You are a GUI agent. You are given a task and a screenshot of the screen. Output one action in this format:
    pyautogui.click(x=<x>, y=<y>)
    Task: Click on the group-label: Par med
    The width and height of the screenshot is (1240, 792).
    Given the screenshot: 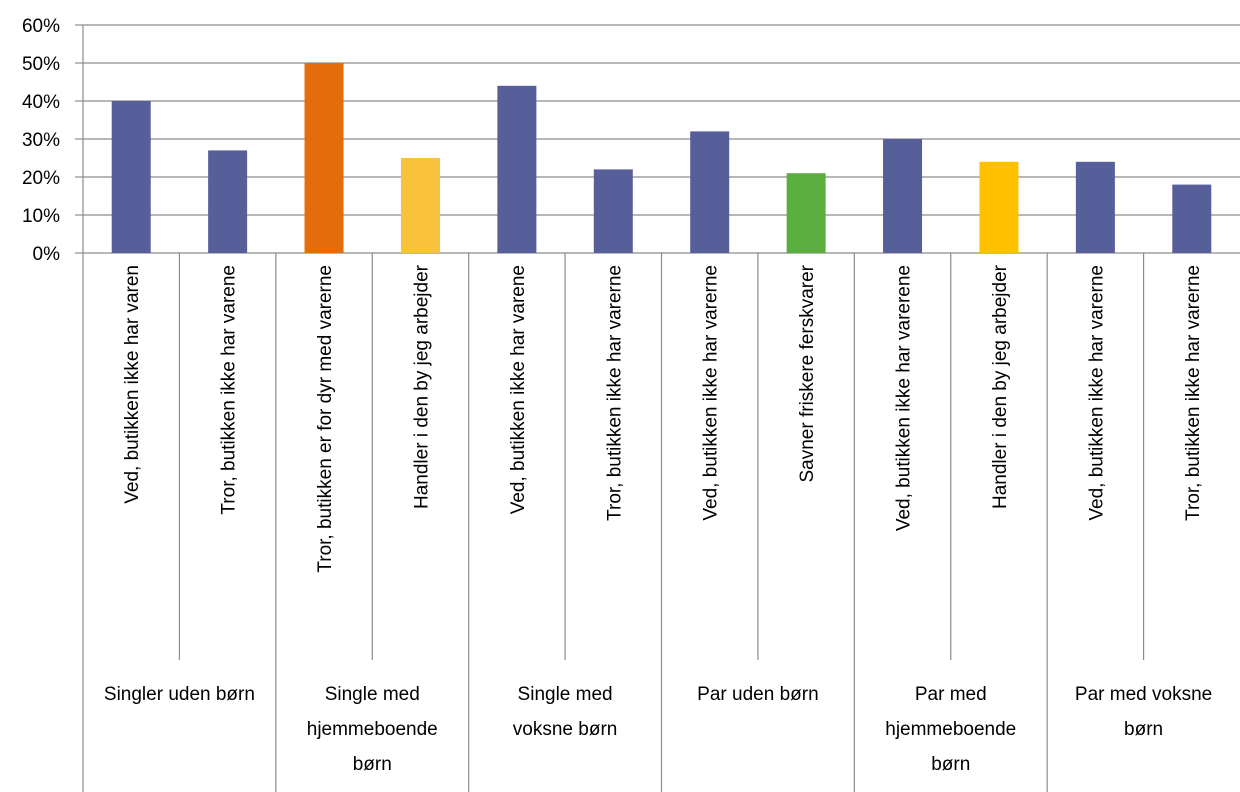 What is the action you would take?
    pyautogui.click(x=951, y=694)
    